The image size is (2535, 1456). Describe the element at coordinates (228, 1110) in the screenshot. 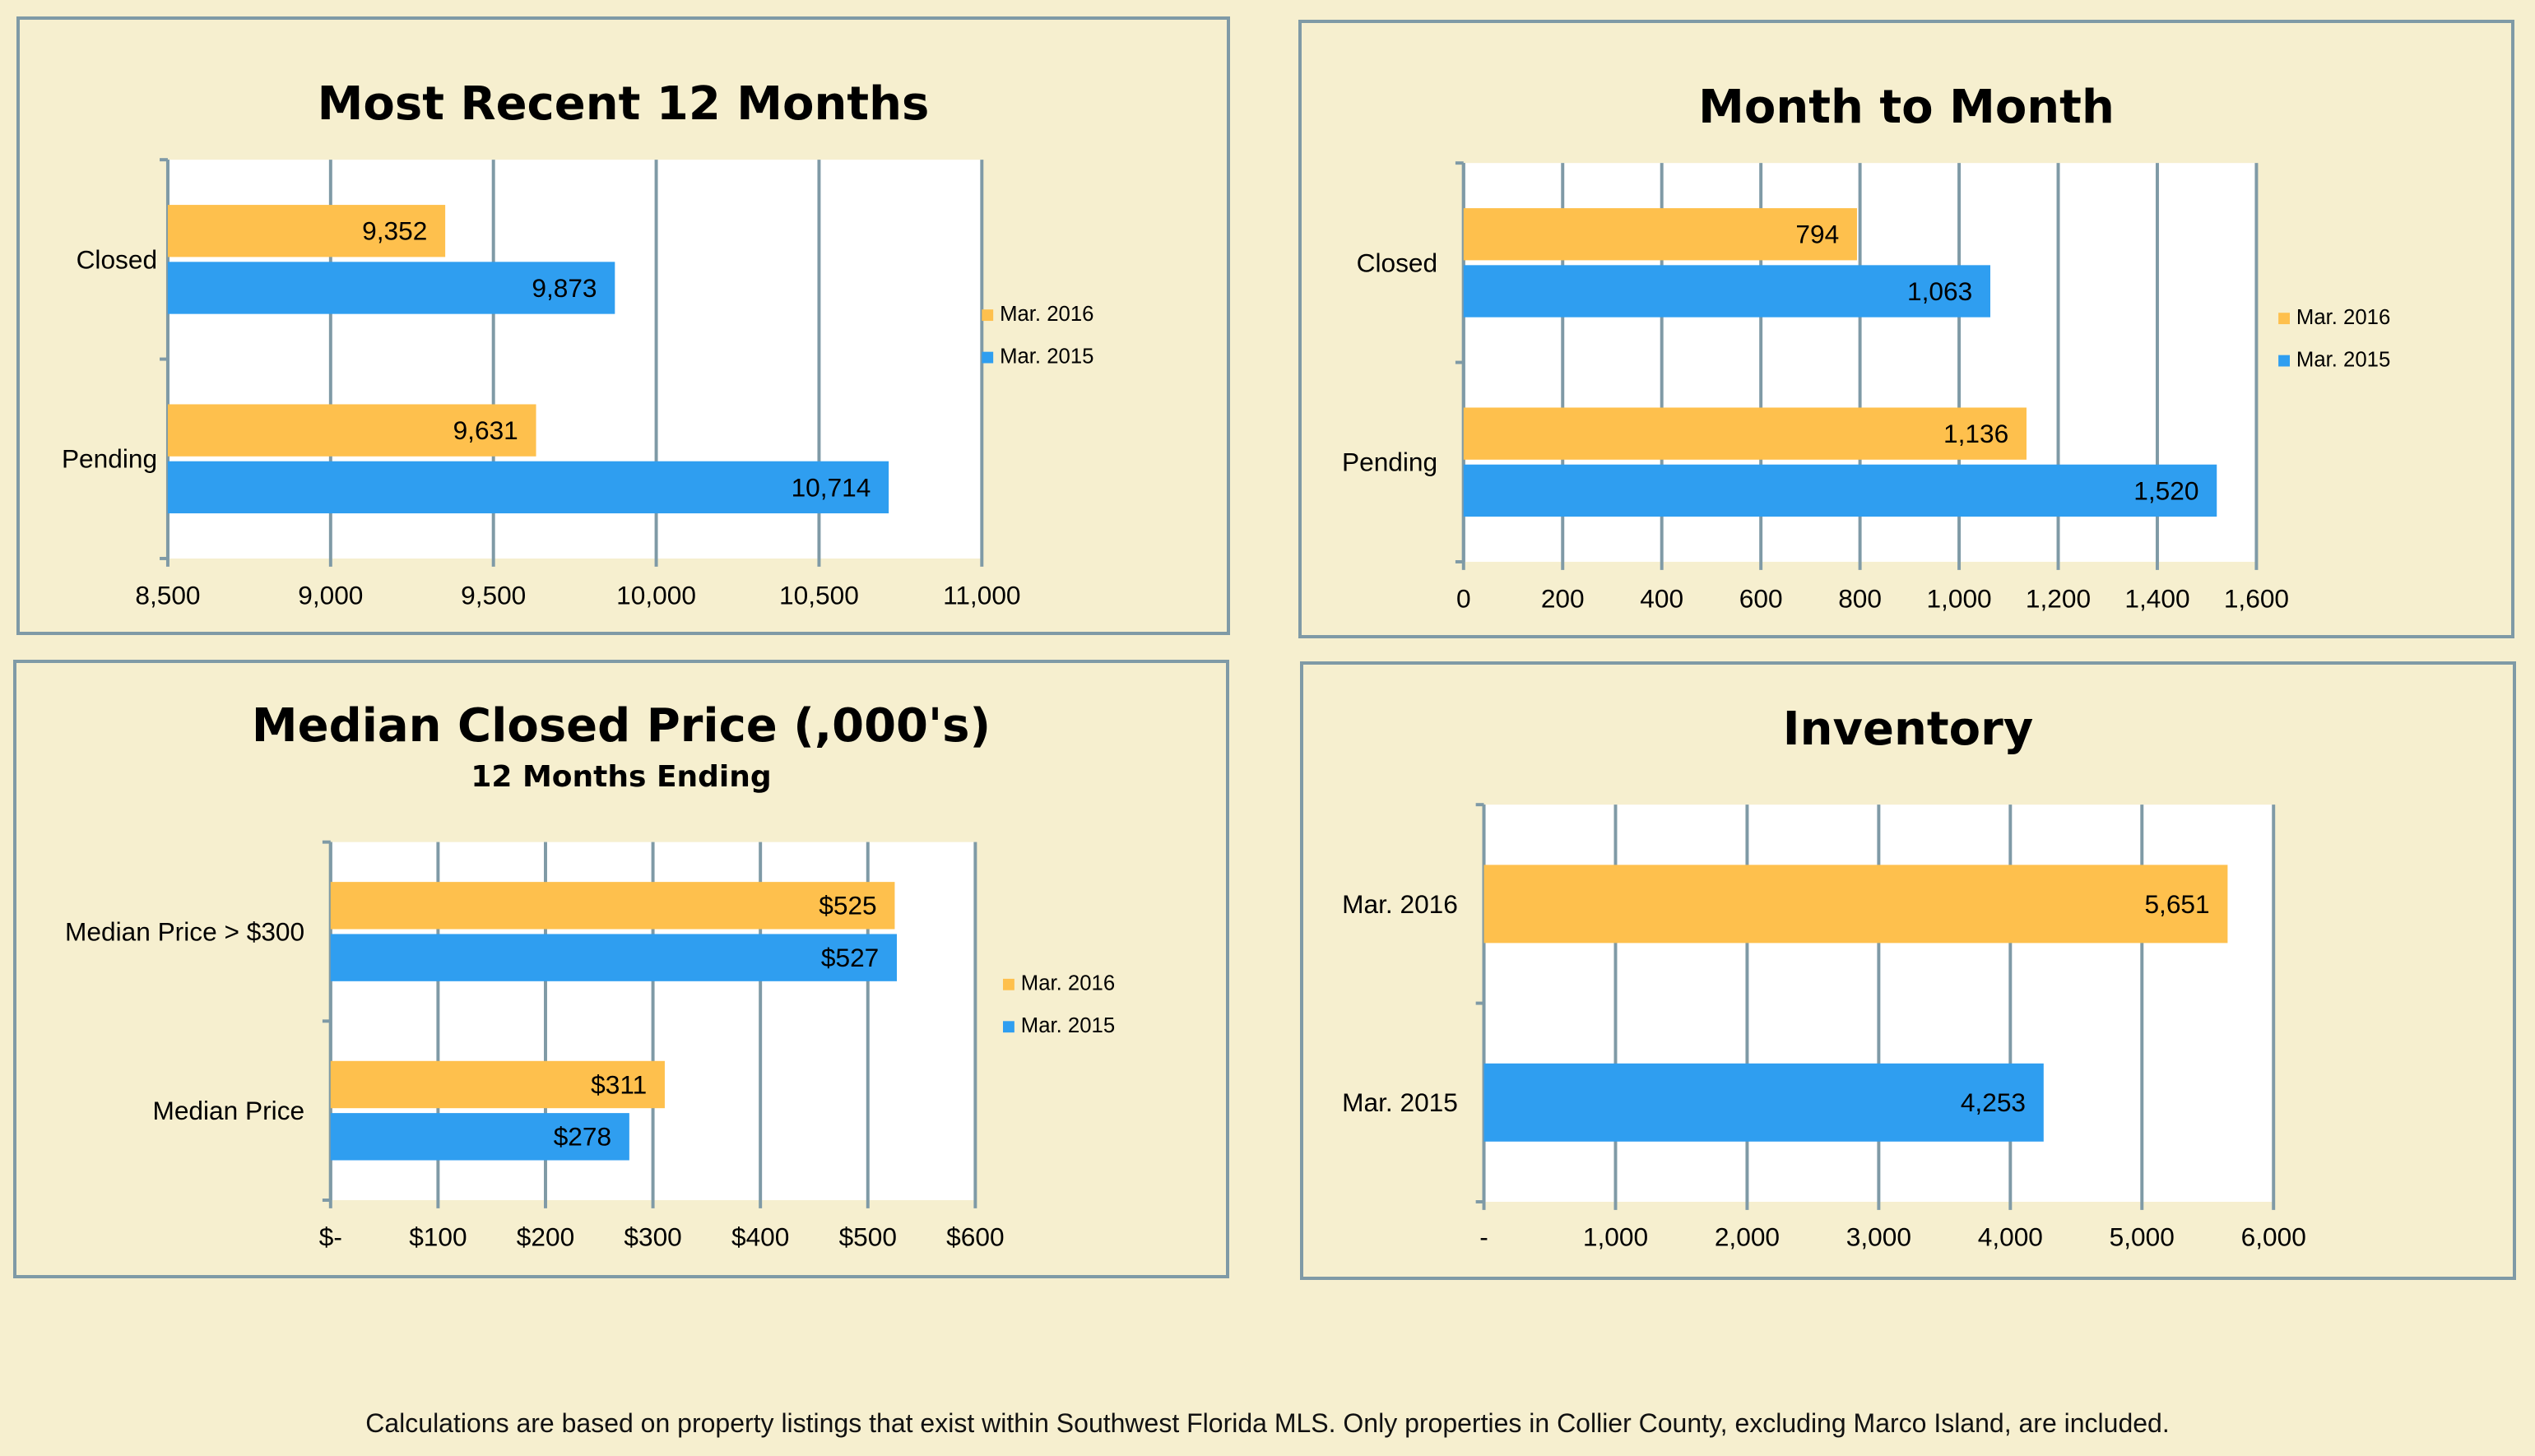

I see `category-label: Median Price` at that location.